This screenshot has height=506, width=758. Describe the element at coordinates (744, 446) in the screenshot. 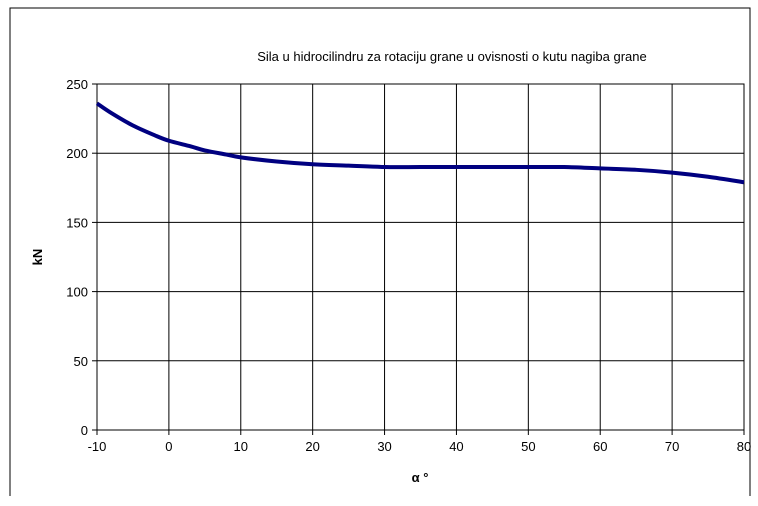

I see `x-tick-label: 80` at that location.